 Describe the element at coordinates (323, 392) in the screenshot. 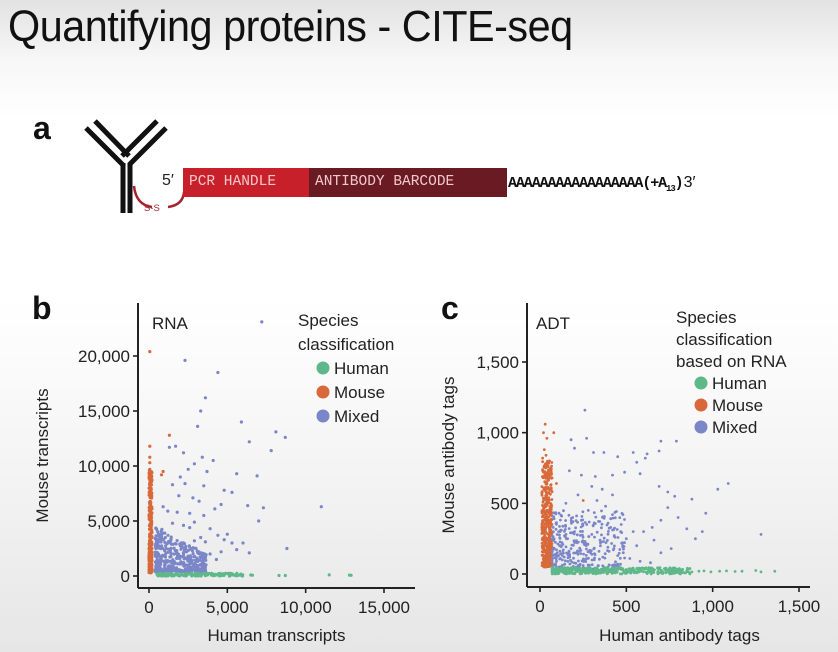

I see `legend-marker-mouse` at that location.